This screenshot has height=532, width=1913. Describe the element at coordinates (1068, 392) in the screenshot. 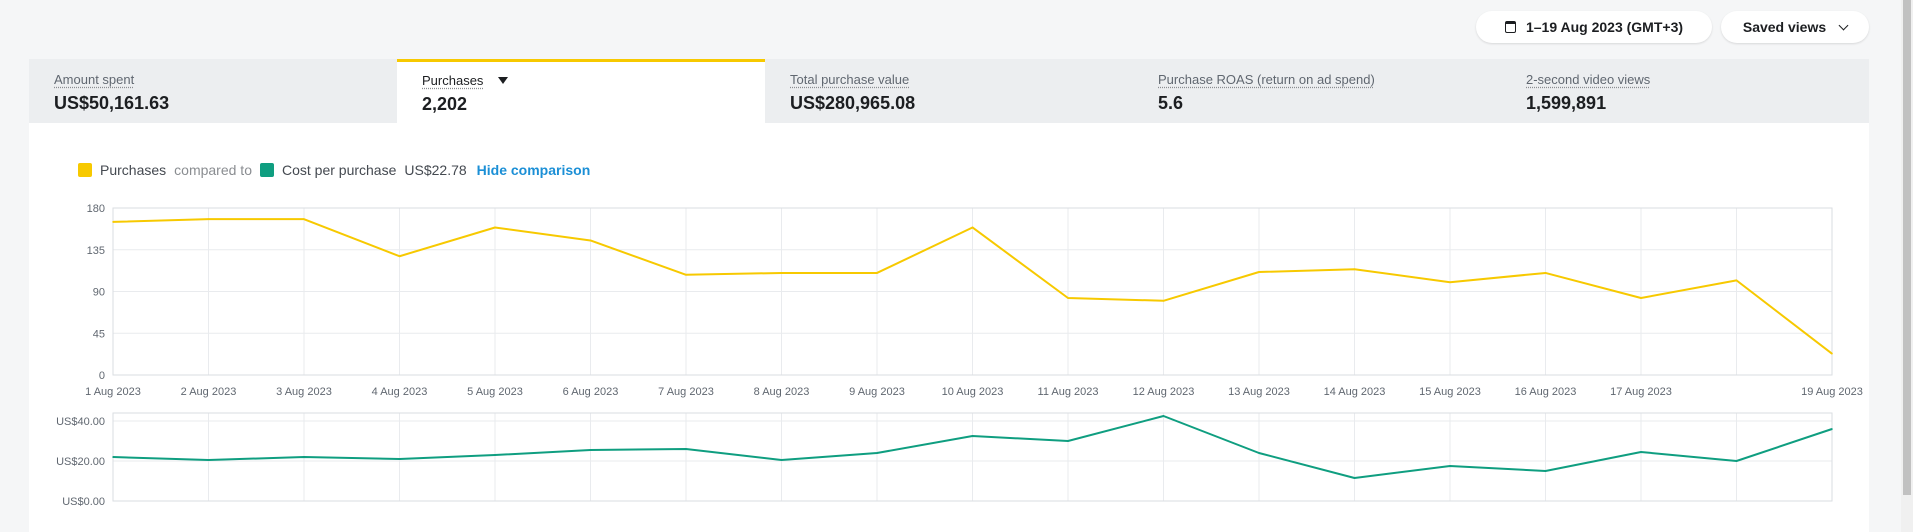

I see `x-tick-label: 11 Aug 2023` at that location.